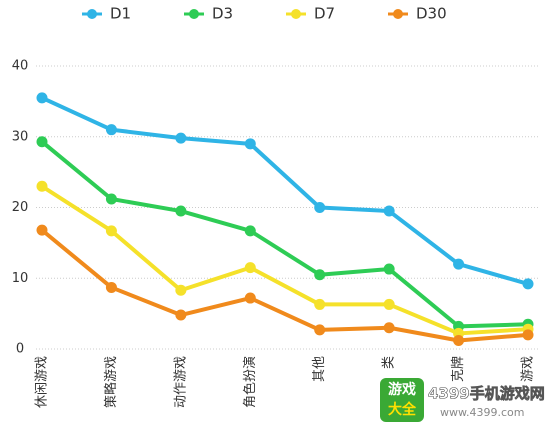 Image resolution: width=550 pixels, height=430 pixels. What do you see at coordinates (324, 14) in the screenshot?
I see `legend-label: D7` at bounding box center [324, 14].